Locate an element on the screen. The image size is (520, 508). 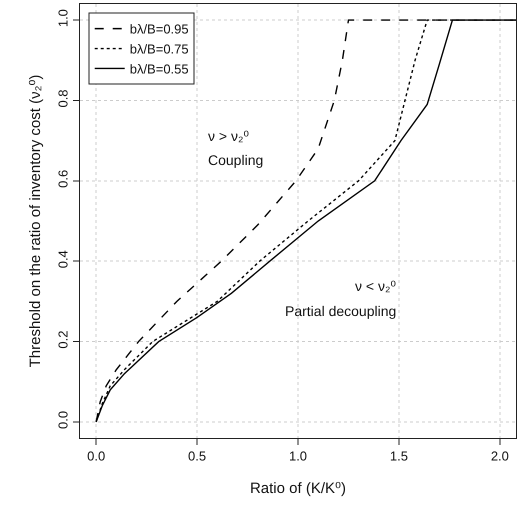
y-tick-label: 0.2 is located at coordinates (63, 339).